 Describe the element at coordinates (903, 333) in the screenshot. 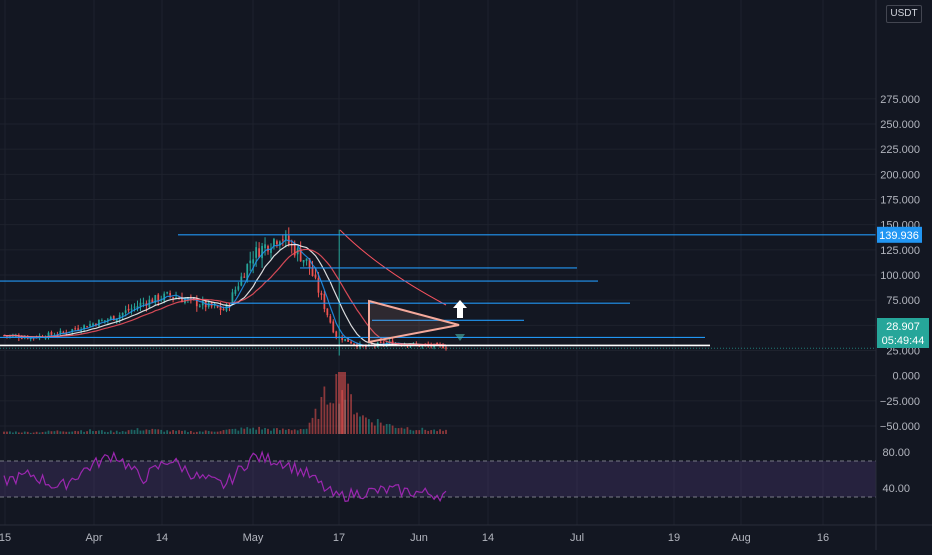

I see `price-badge` at that location.